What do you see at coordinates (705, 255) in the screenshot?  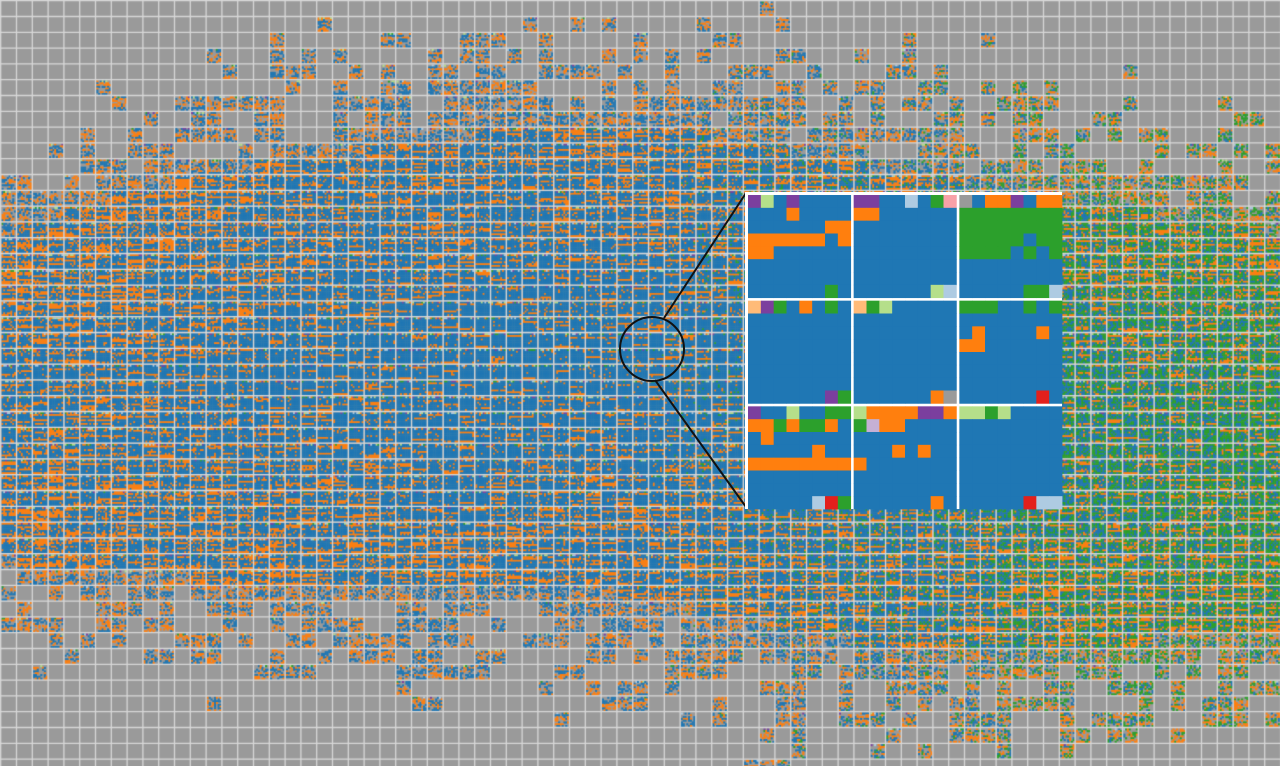 I see `connector-line-top` at bounding box center [705, 255].